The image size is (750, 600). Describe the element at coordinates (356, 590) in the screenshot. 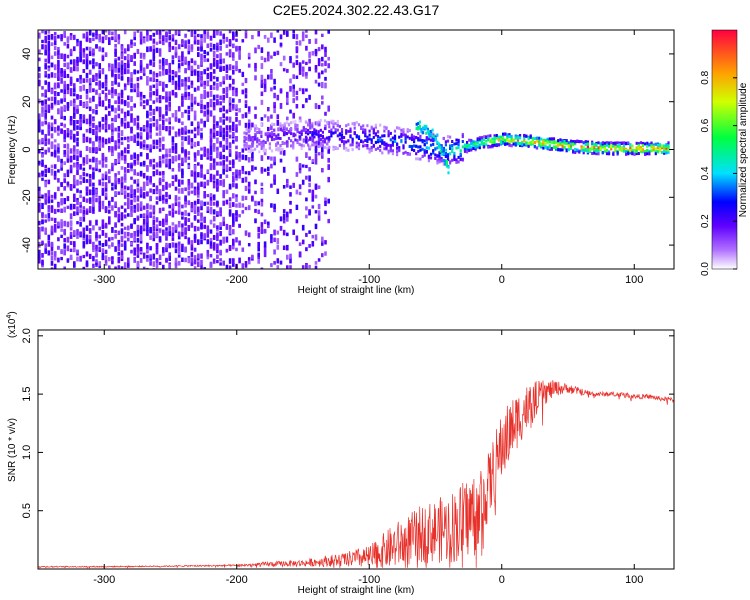

I see `snr-x-label: Height of straight line (km)` at that location.